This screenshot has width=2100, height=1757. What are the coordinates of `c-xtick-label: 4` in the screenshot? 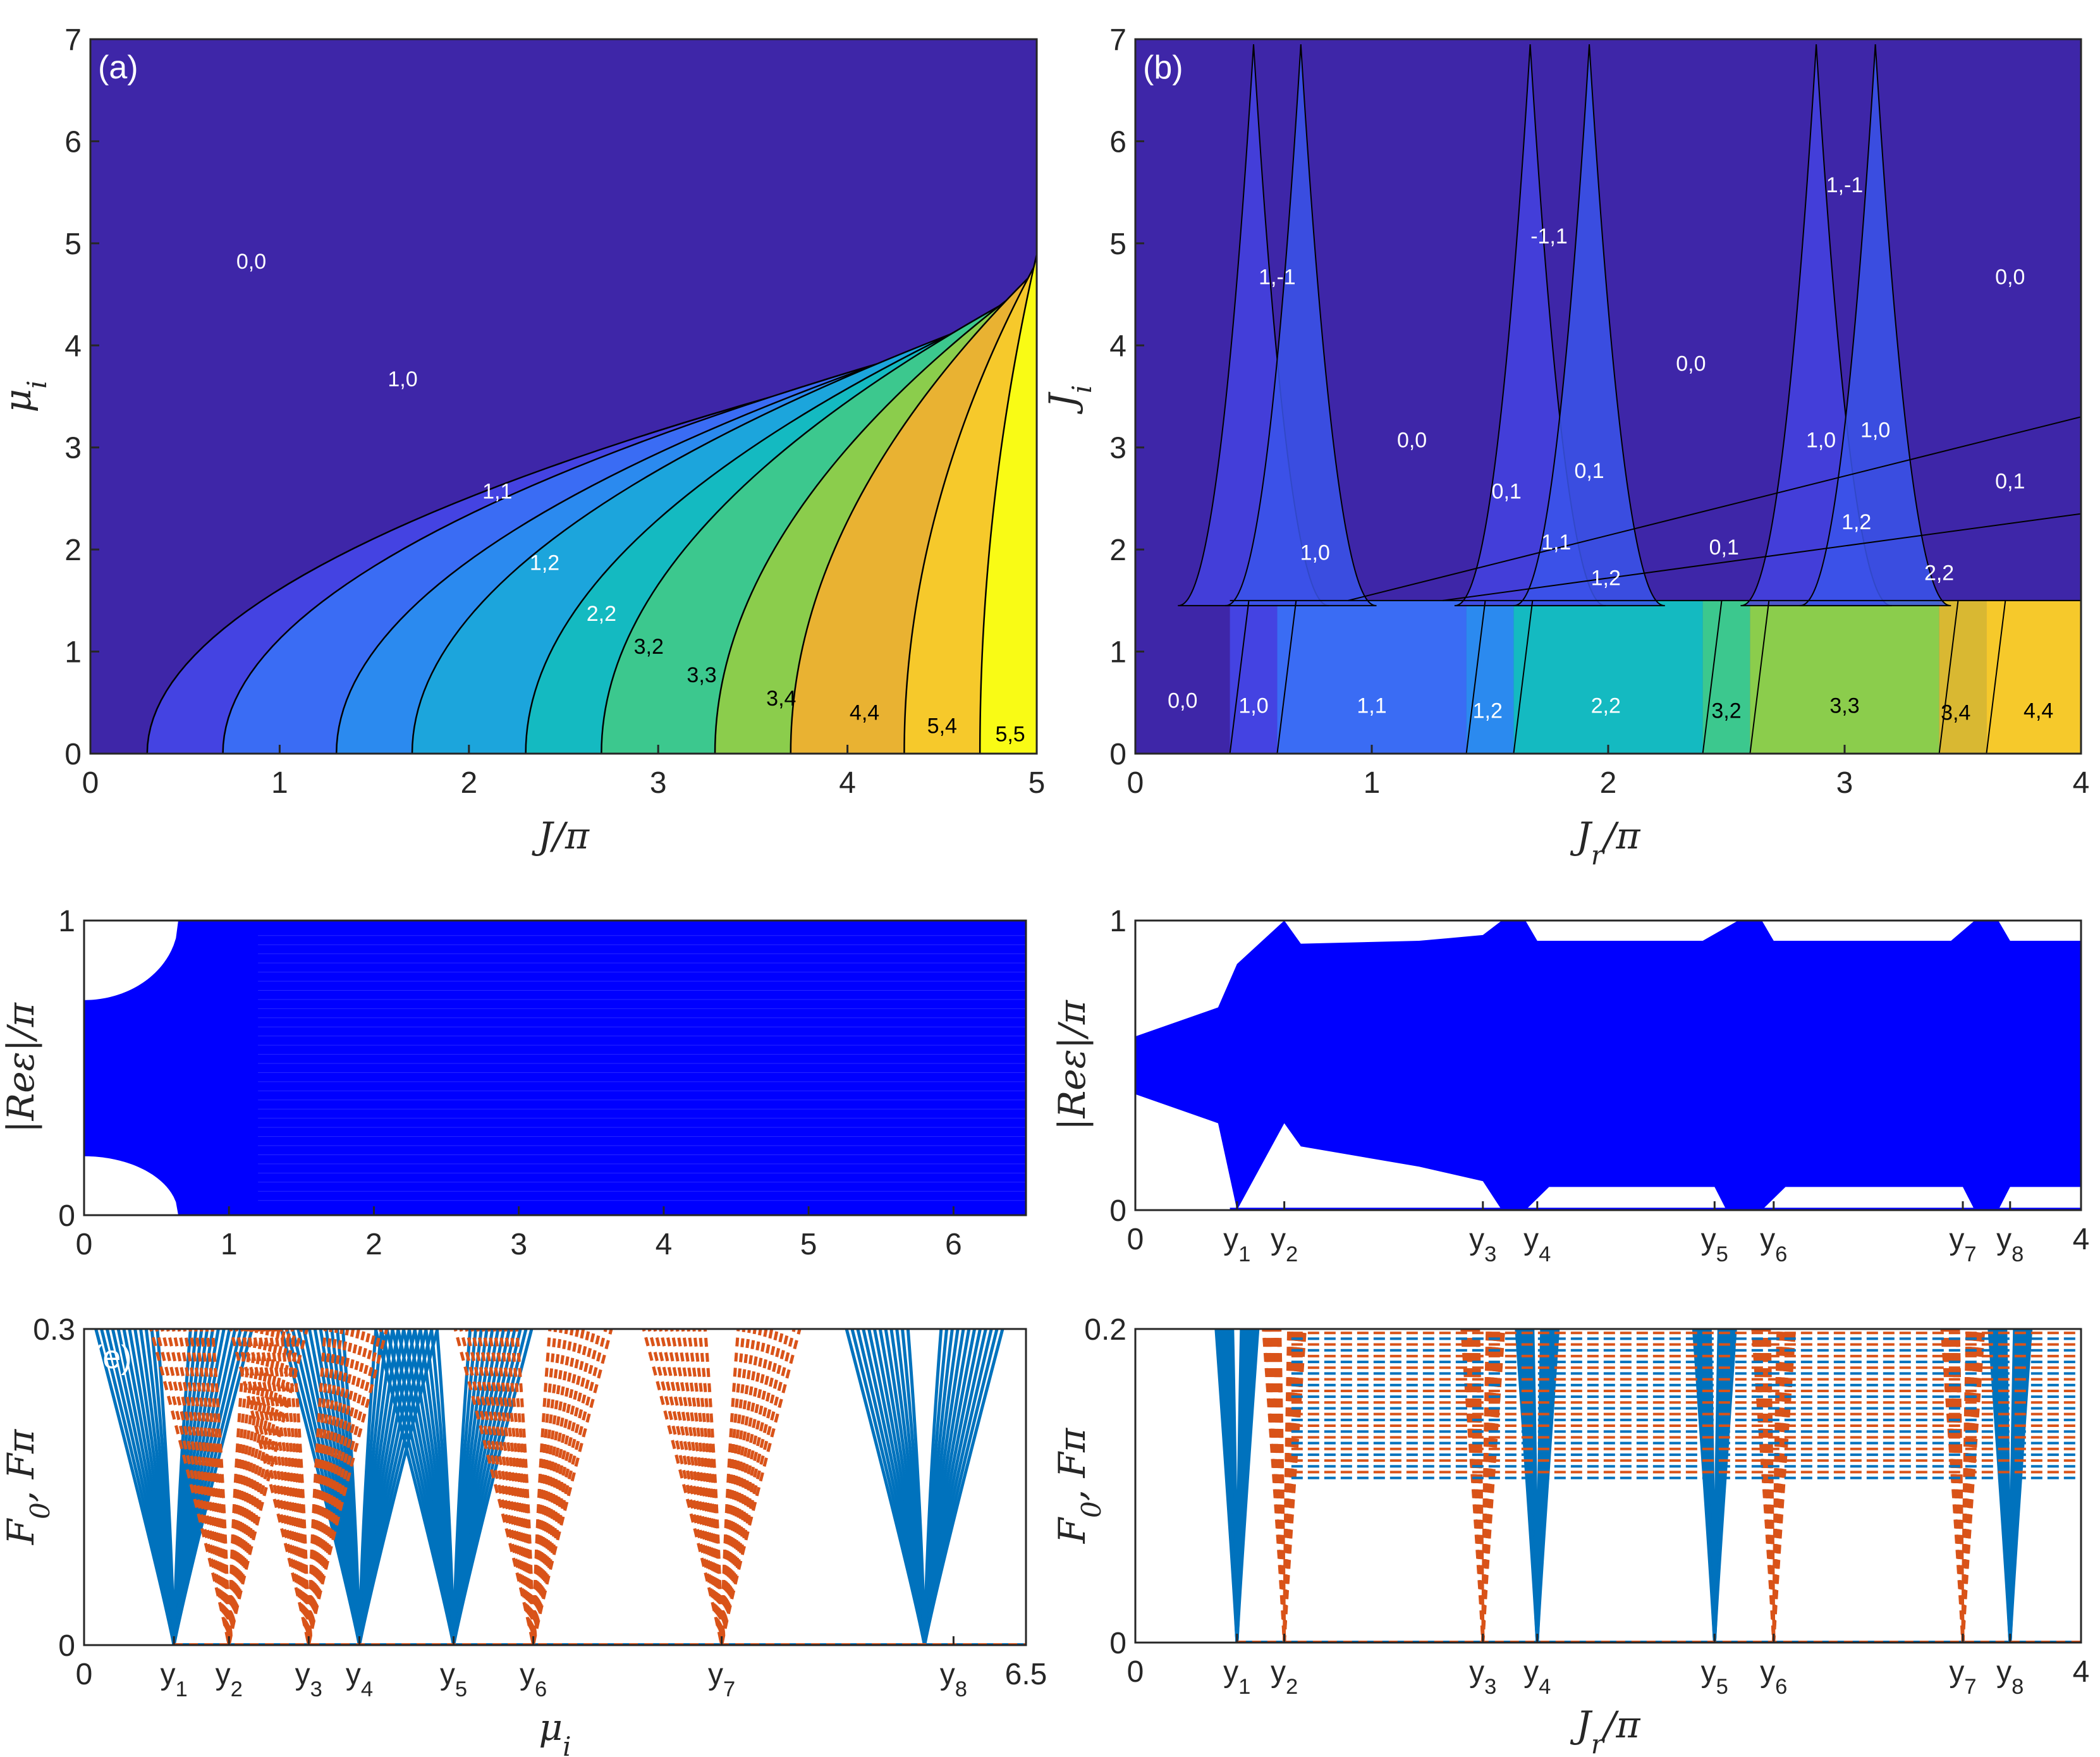 It's located at (664, 1244).